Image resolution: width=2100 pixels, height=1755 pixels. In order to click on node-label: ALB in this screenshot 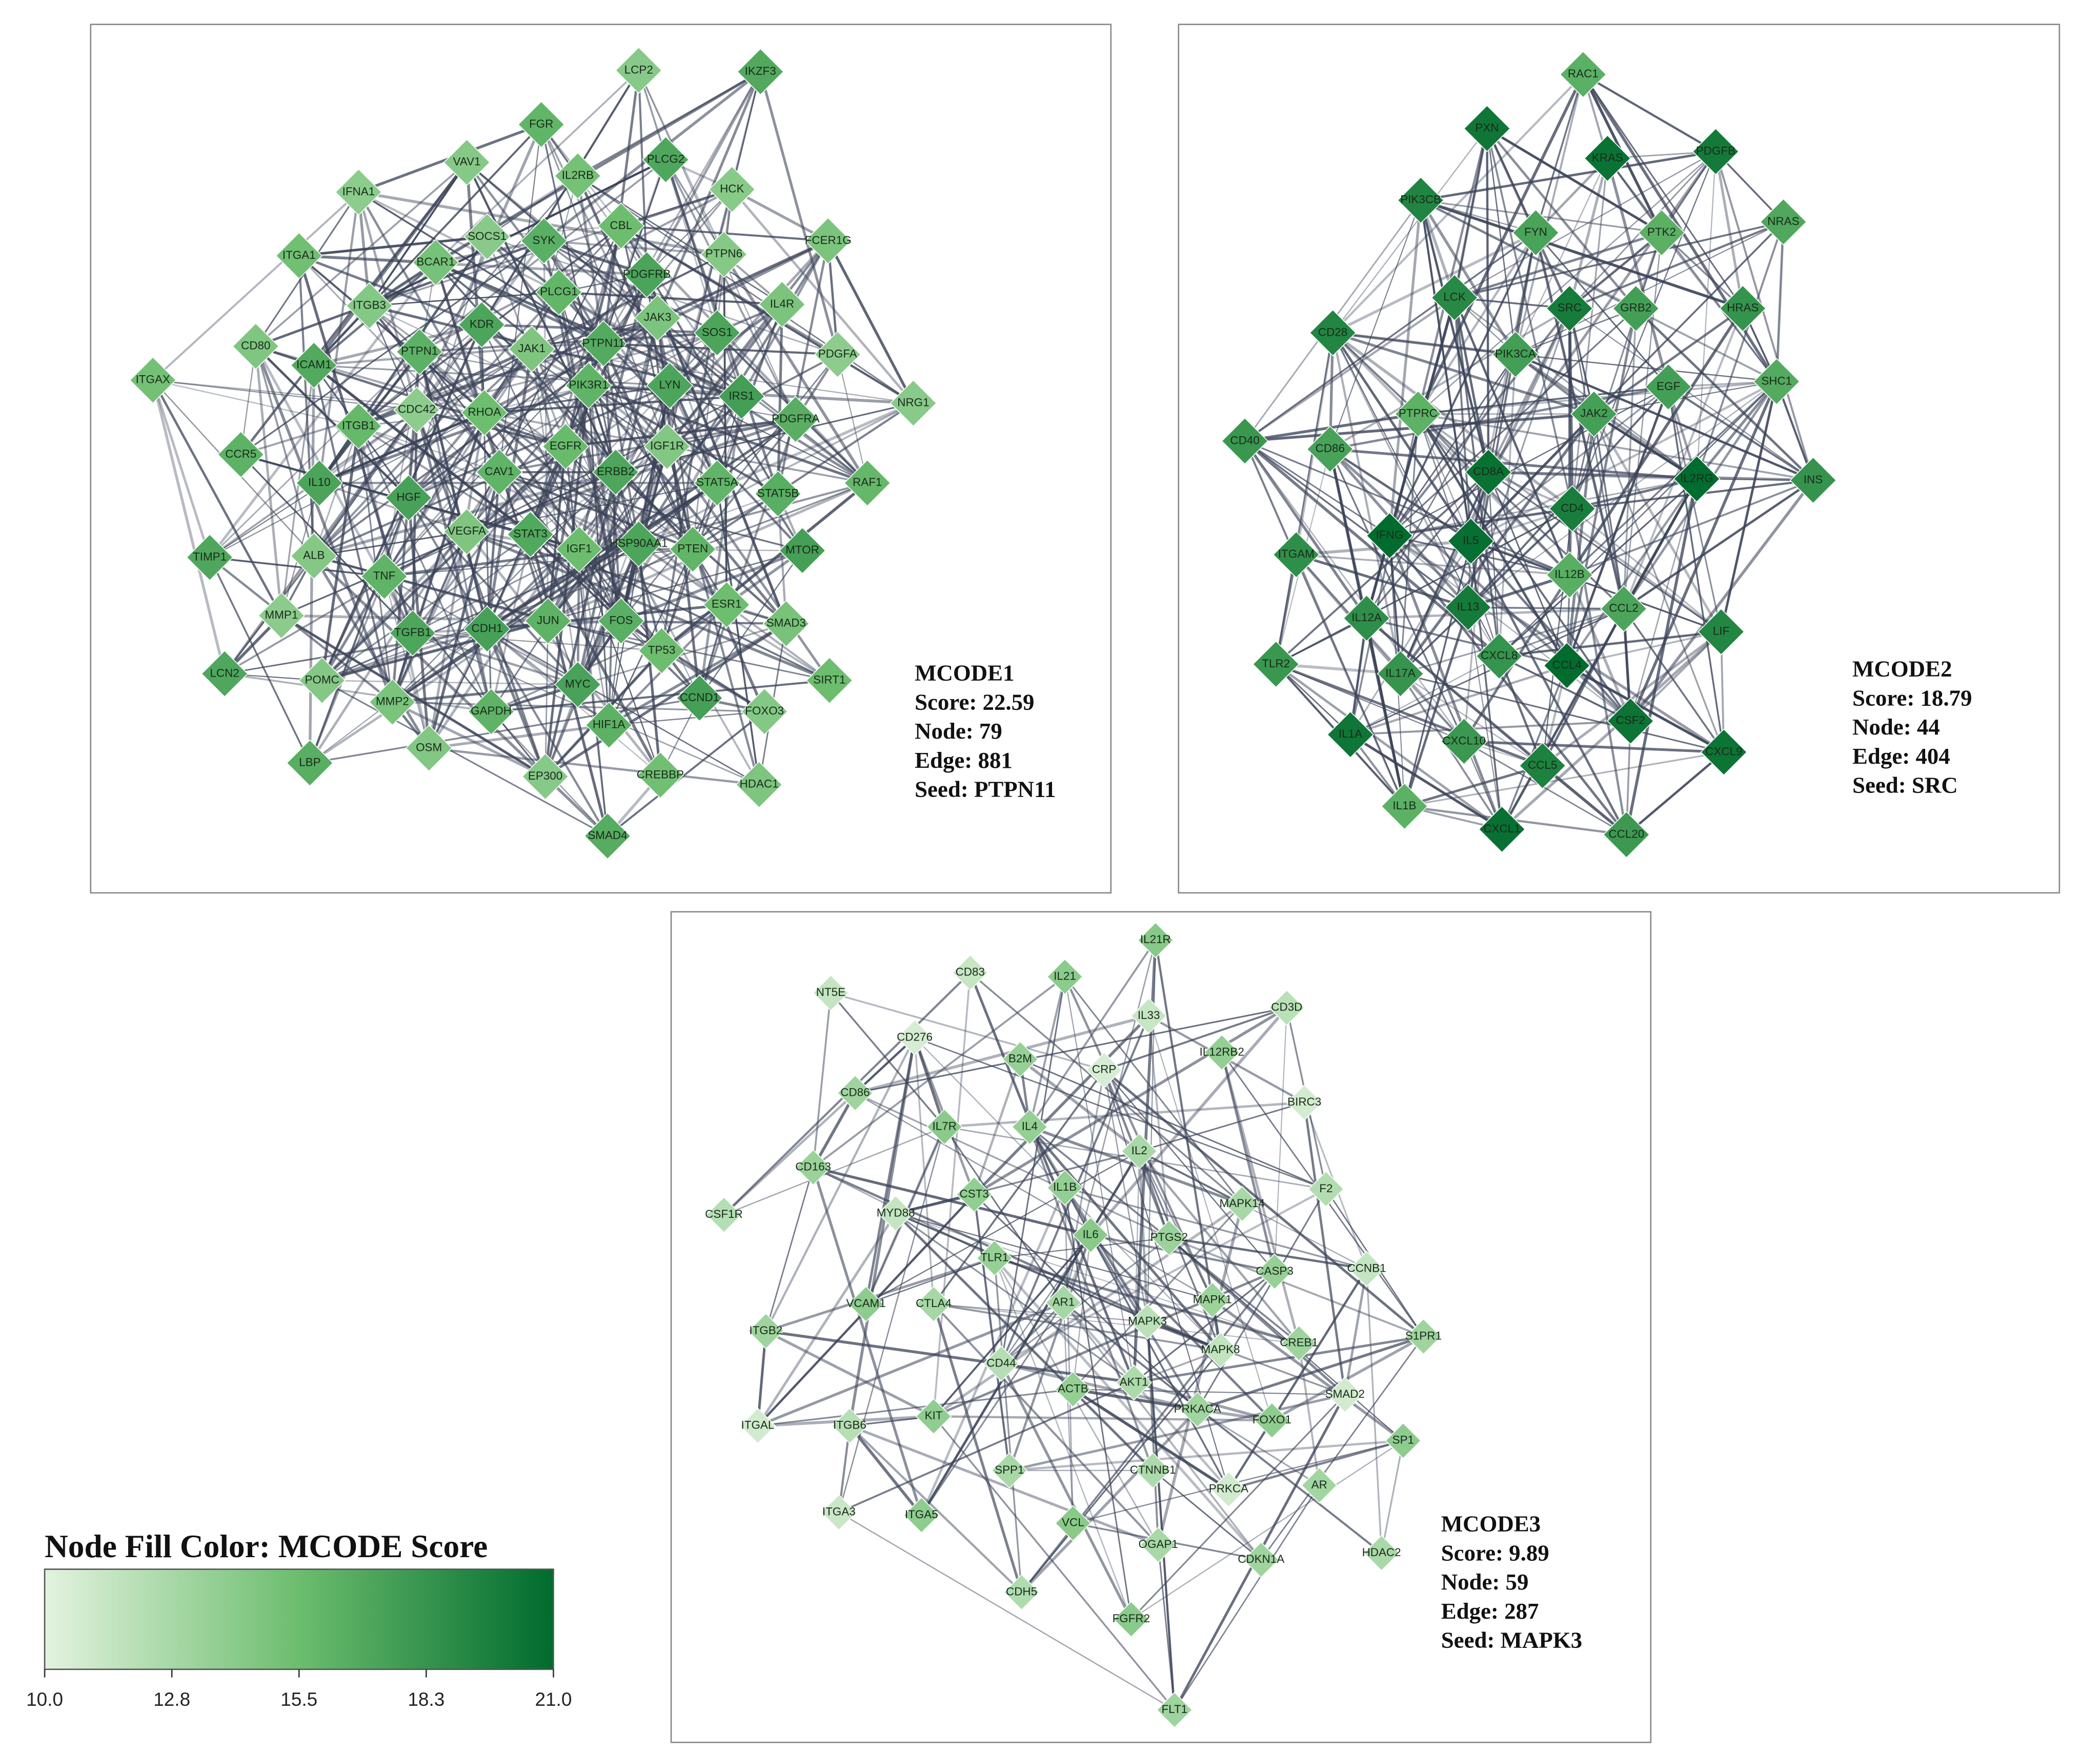, I will do `click(314, 555)`.